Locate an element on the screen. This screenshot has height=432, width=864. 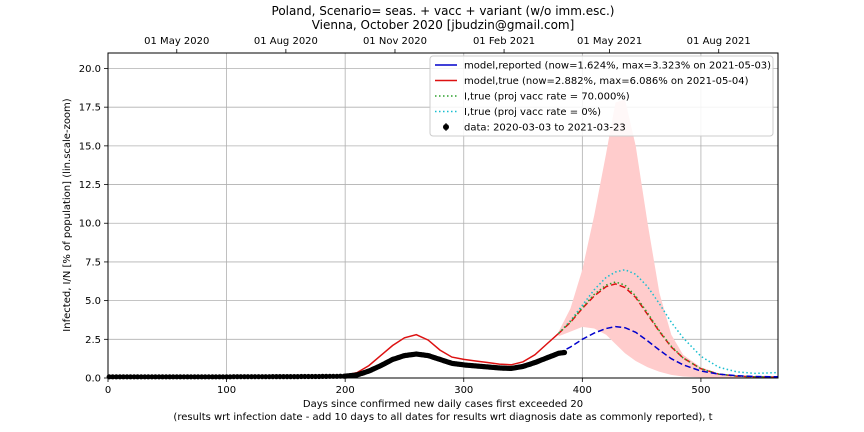
x-tick-label: 200 is located at coordinates (345, 390).